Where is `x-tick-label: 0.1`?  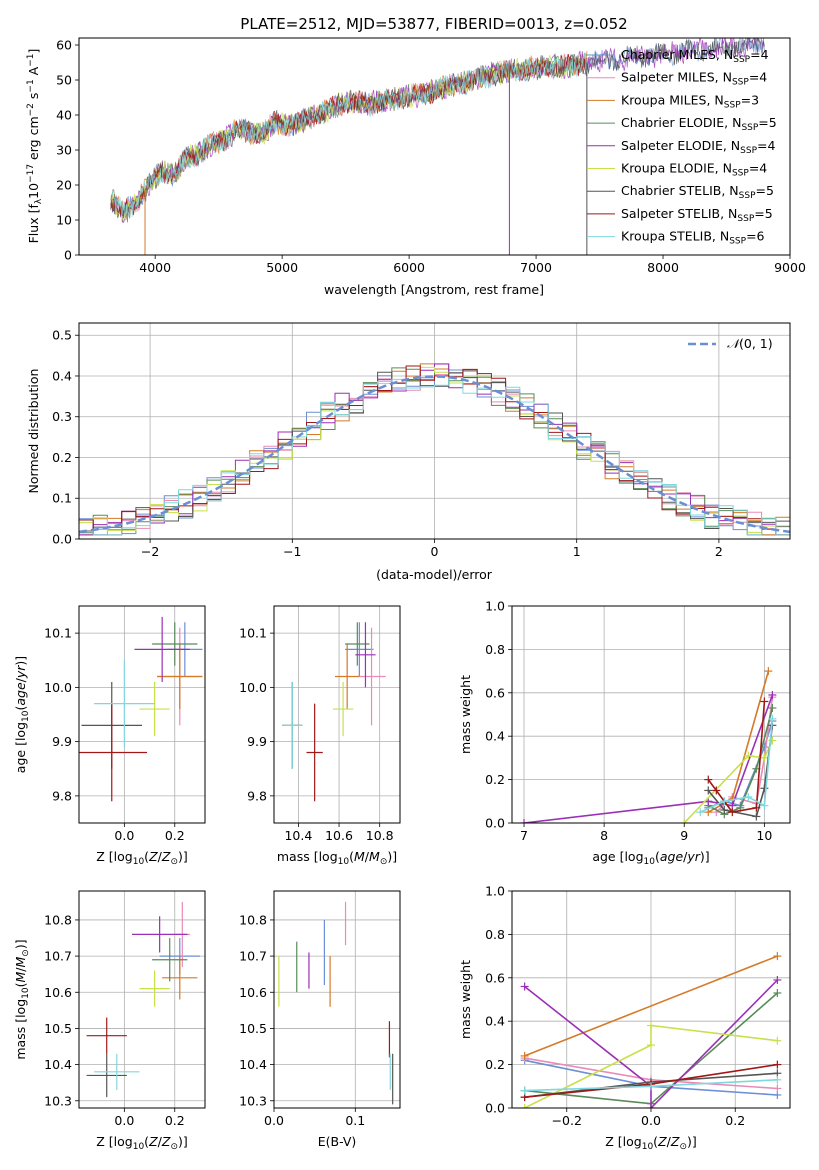
x-tick-label: 0.1 is located at coordinates (355, 1120).